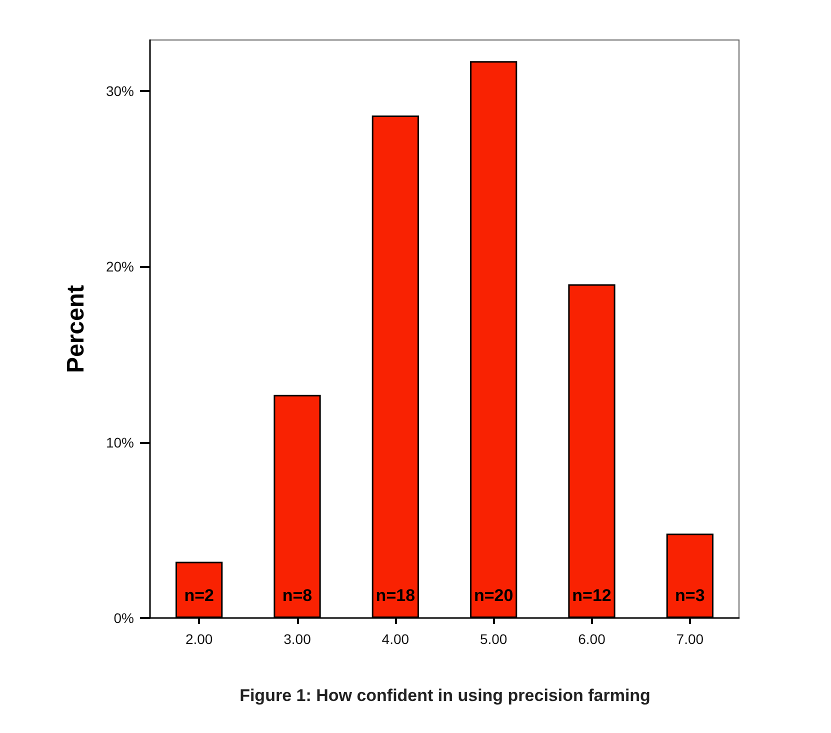 This screenshot has height=733, width=831. What do you see at coordinates (592, 595) in the screenshot?
I see `annotation: n=12` at bounding box center [592, 595].